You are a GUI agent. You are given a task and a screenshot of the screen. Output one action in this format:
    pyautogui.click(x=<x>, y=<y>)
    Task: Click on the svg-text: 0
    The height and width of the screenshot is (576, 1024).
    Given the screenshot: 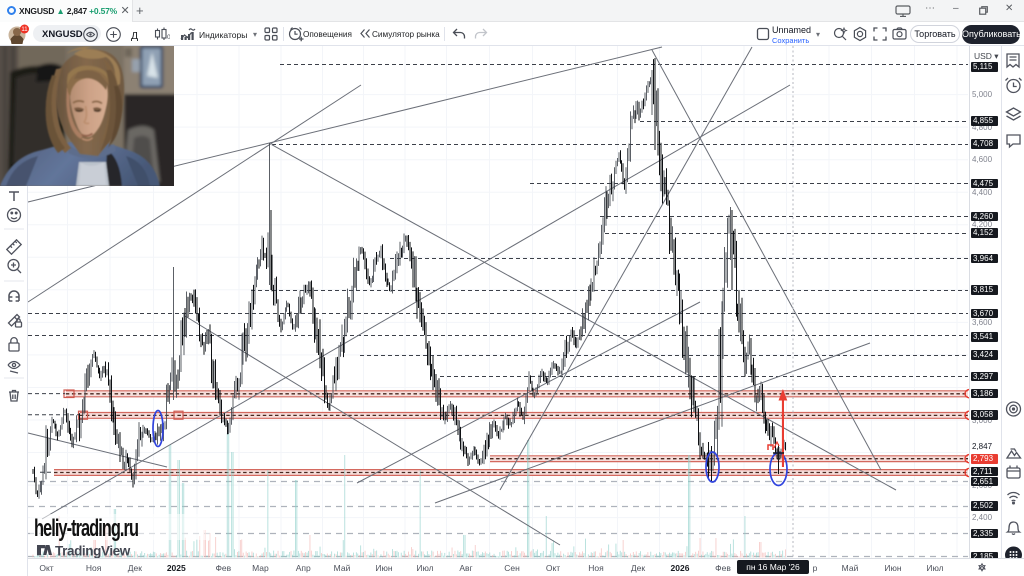 What is the action you would take?
    pyautogui.click(x=168, y=37)
    